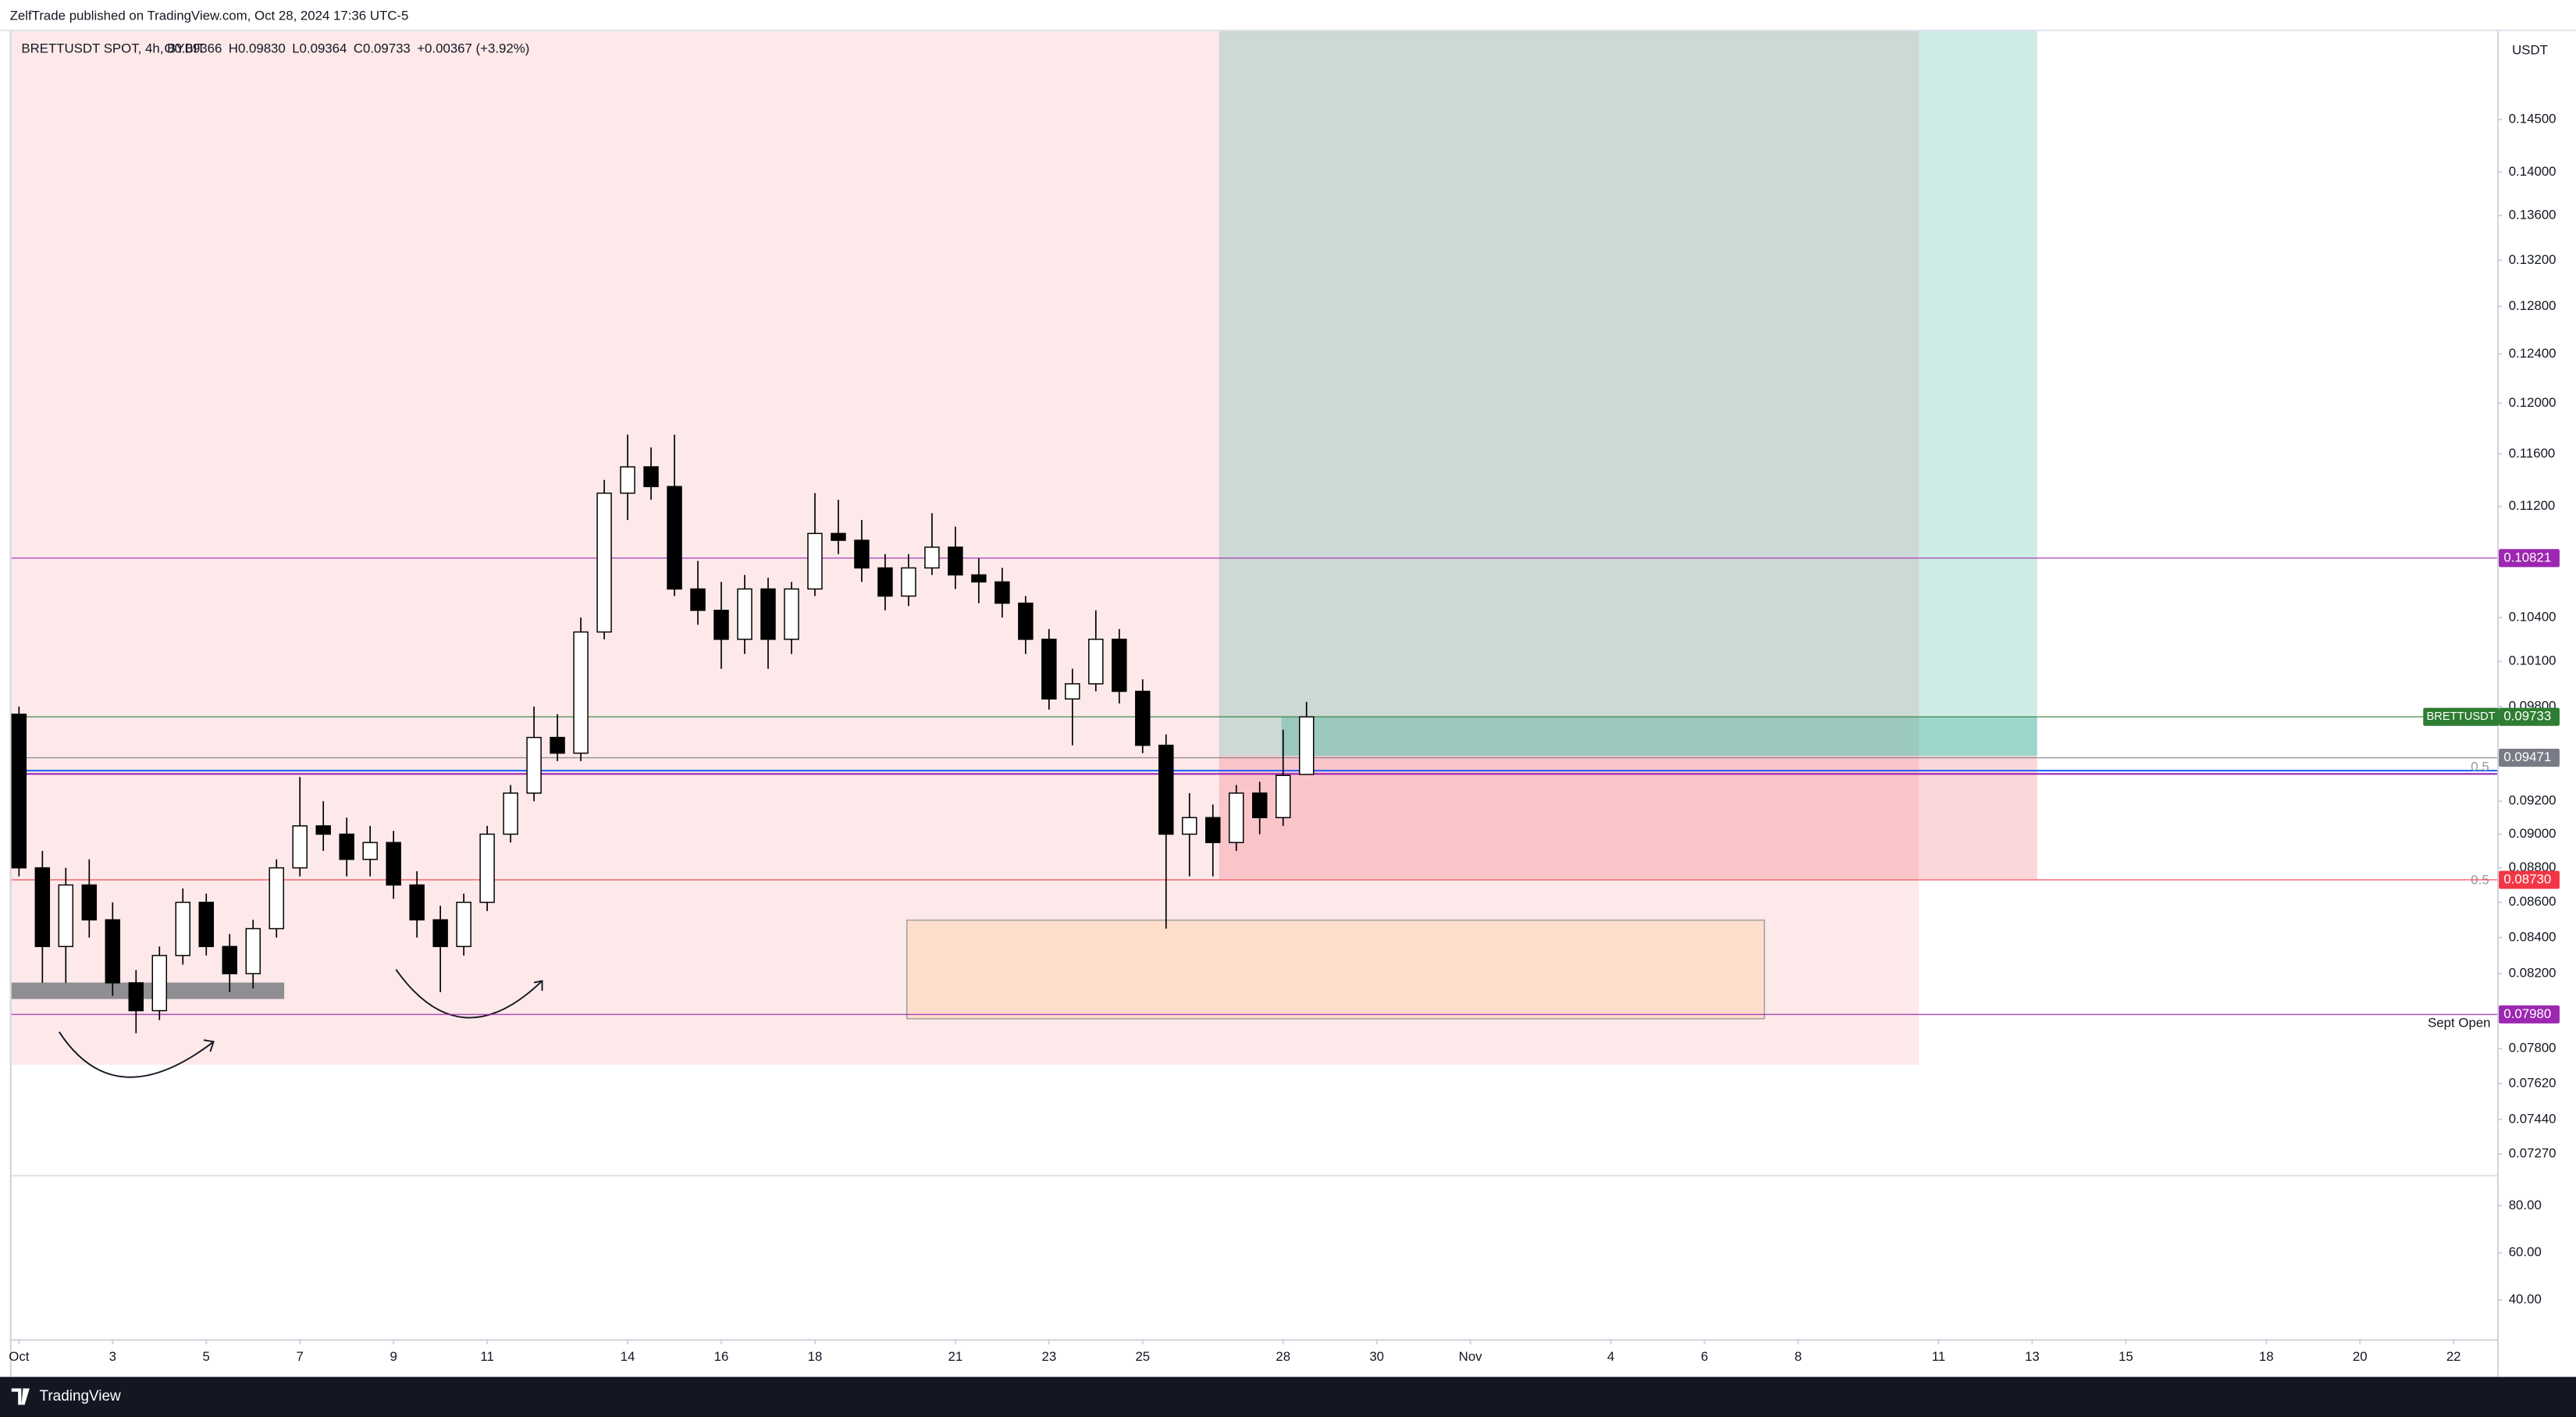 The image size is (2576, 1417). I want to click on ohlc-value: +0.00367 (+3.92%), so click(473, 48).